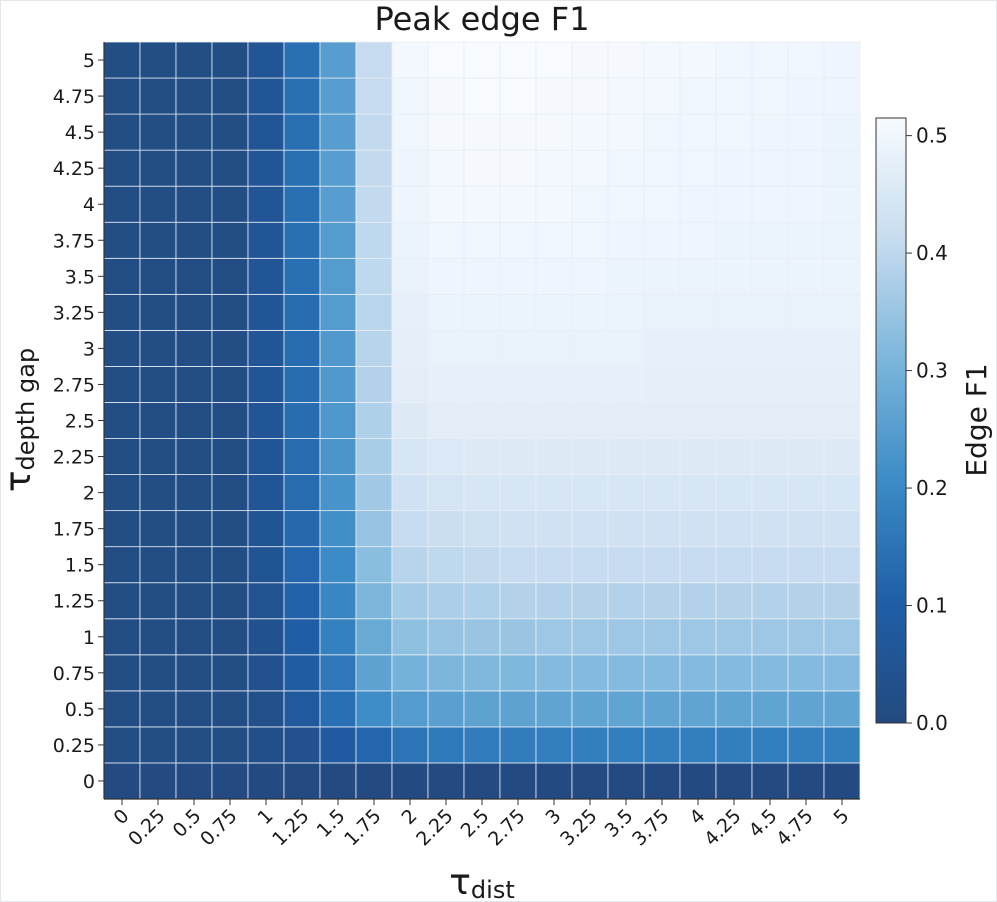 The image size is (997, 902). What do you see at coordinates (932, 136) in the screenshot?
I see `colorbar-tick-label: 0.5` at bounding box center [932, 136].